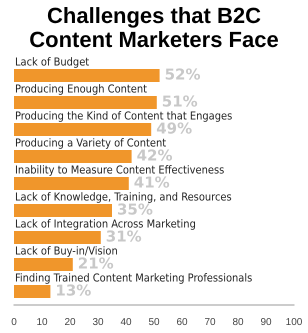  What do you see at coordinates (105, 223) in the screenshot?
I see `y-tick-label: Lack of Integration Across Marketing` at bounding box center [105, 223].